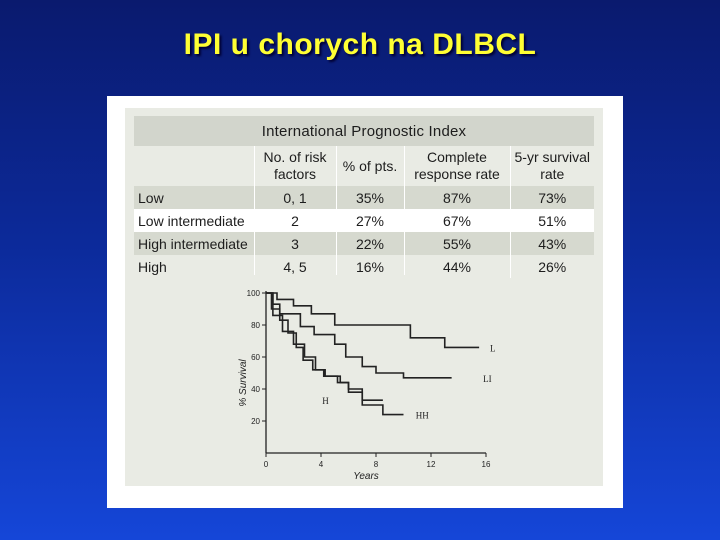  Describe the element at coordinates (487, 379) in the screenshot. I see `curve-label-li: LI` at that location.